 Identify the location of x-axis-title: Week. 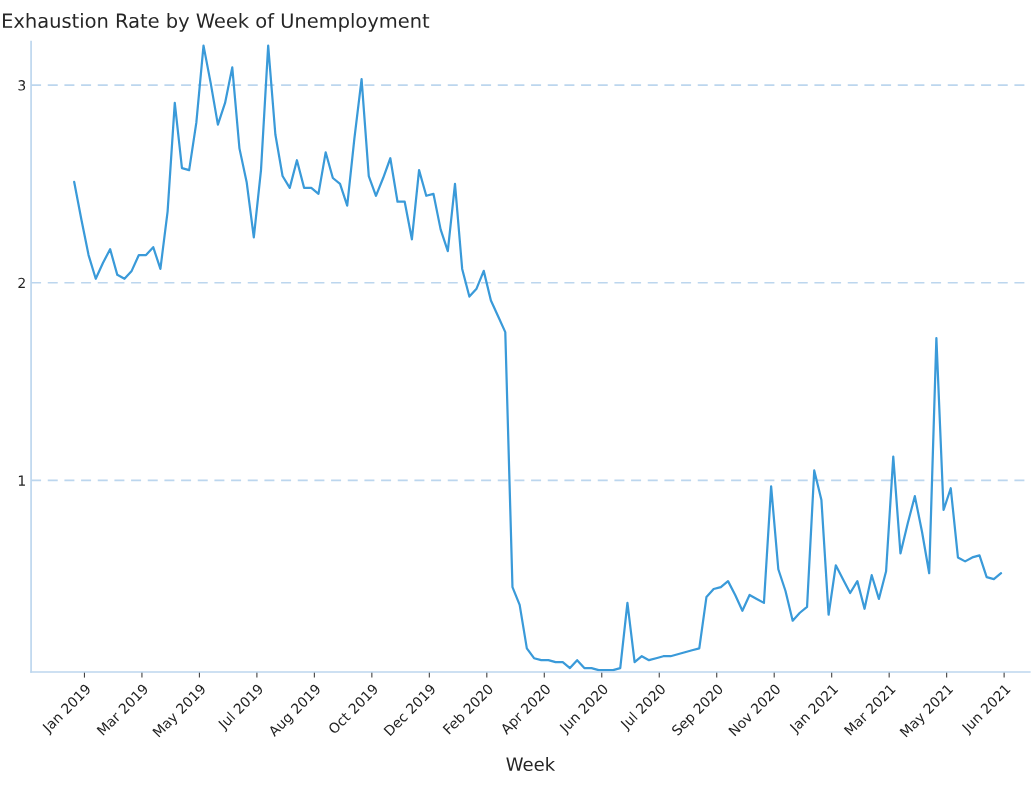
(531, 764).